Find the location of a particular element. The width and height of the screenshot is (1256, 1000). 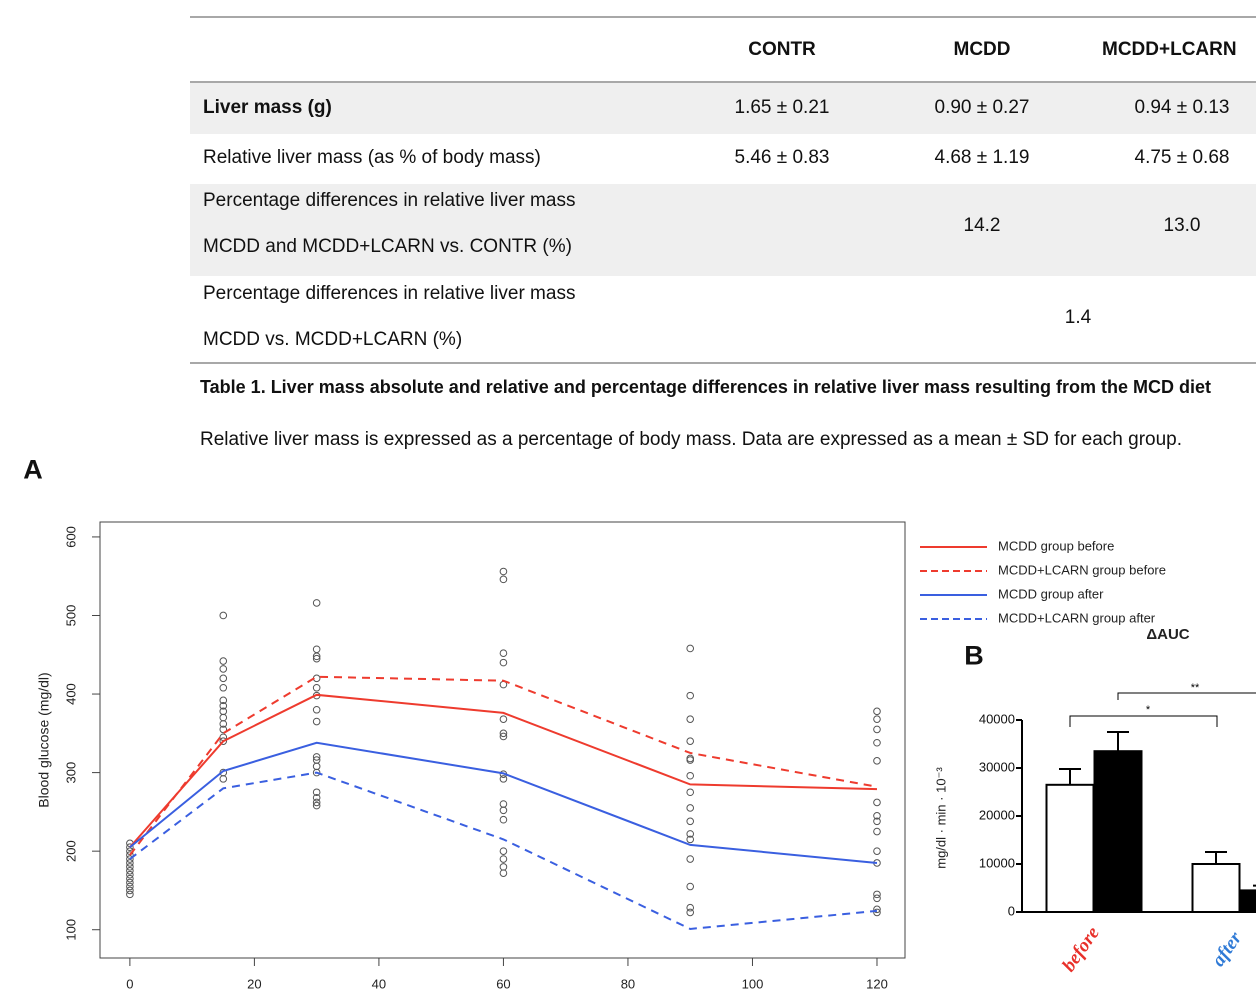

y-tick-label: 10000 is located at coordinates (997, 862).